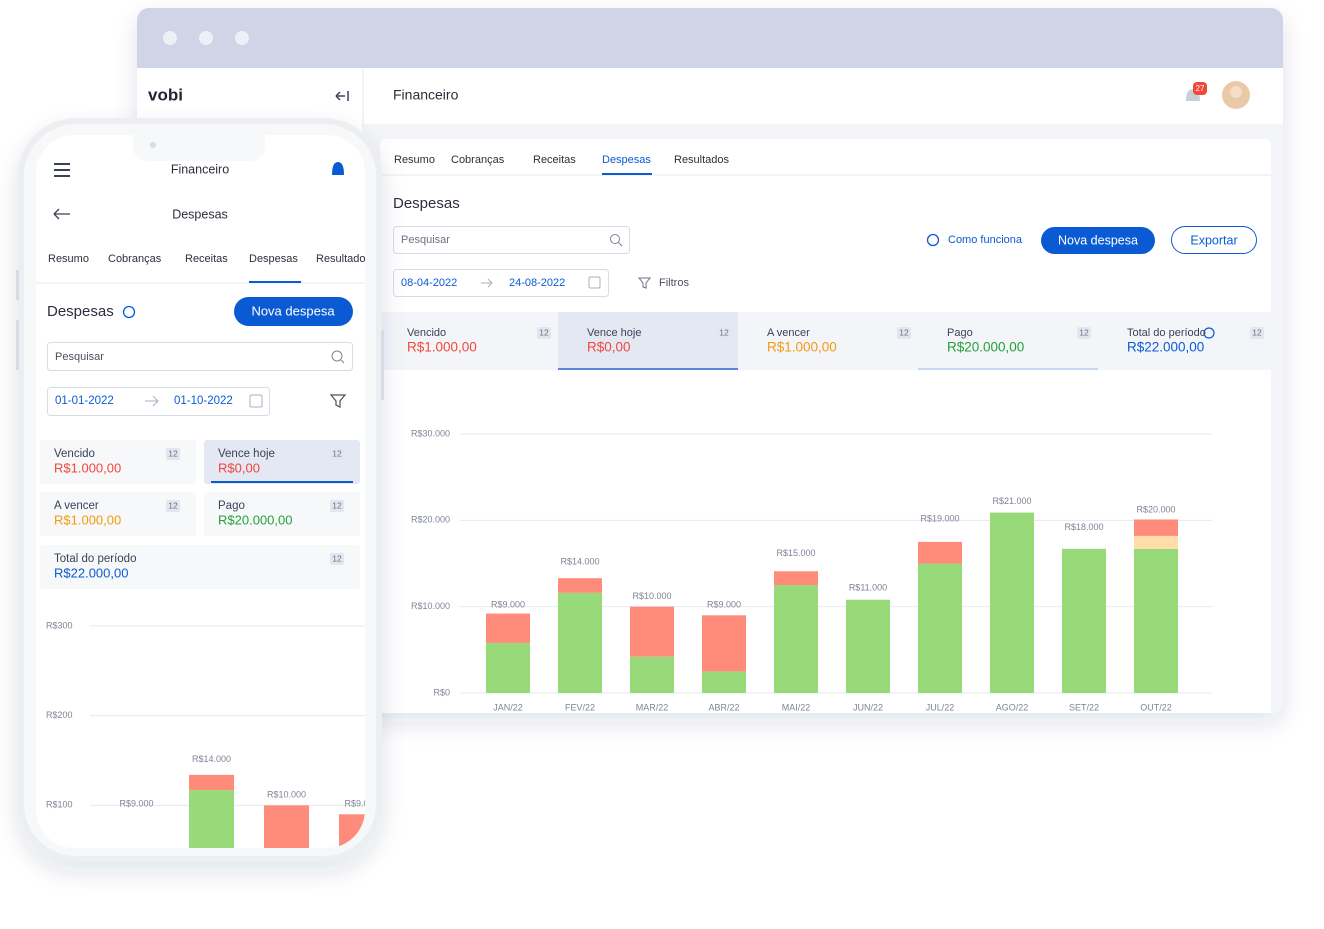 This screenshot has height=929, width=1324. I want to click on notification-count: 27, so click(1200, 88).